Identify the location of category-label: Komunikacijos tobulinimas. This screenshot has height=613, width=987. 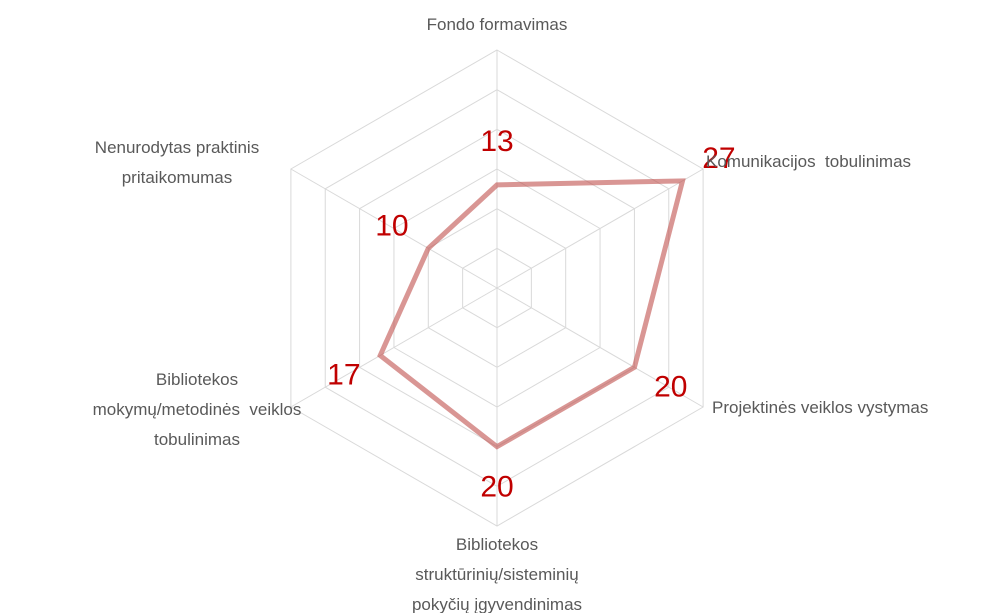
(809, 161).